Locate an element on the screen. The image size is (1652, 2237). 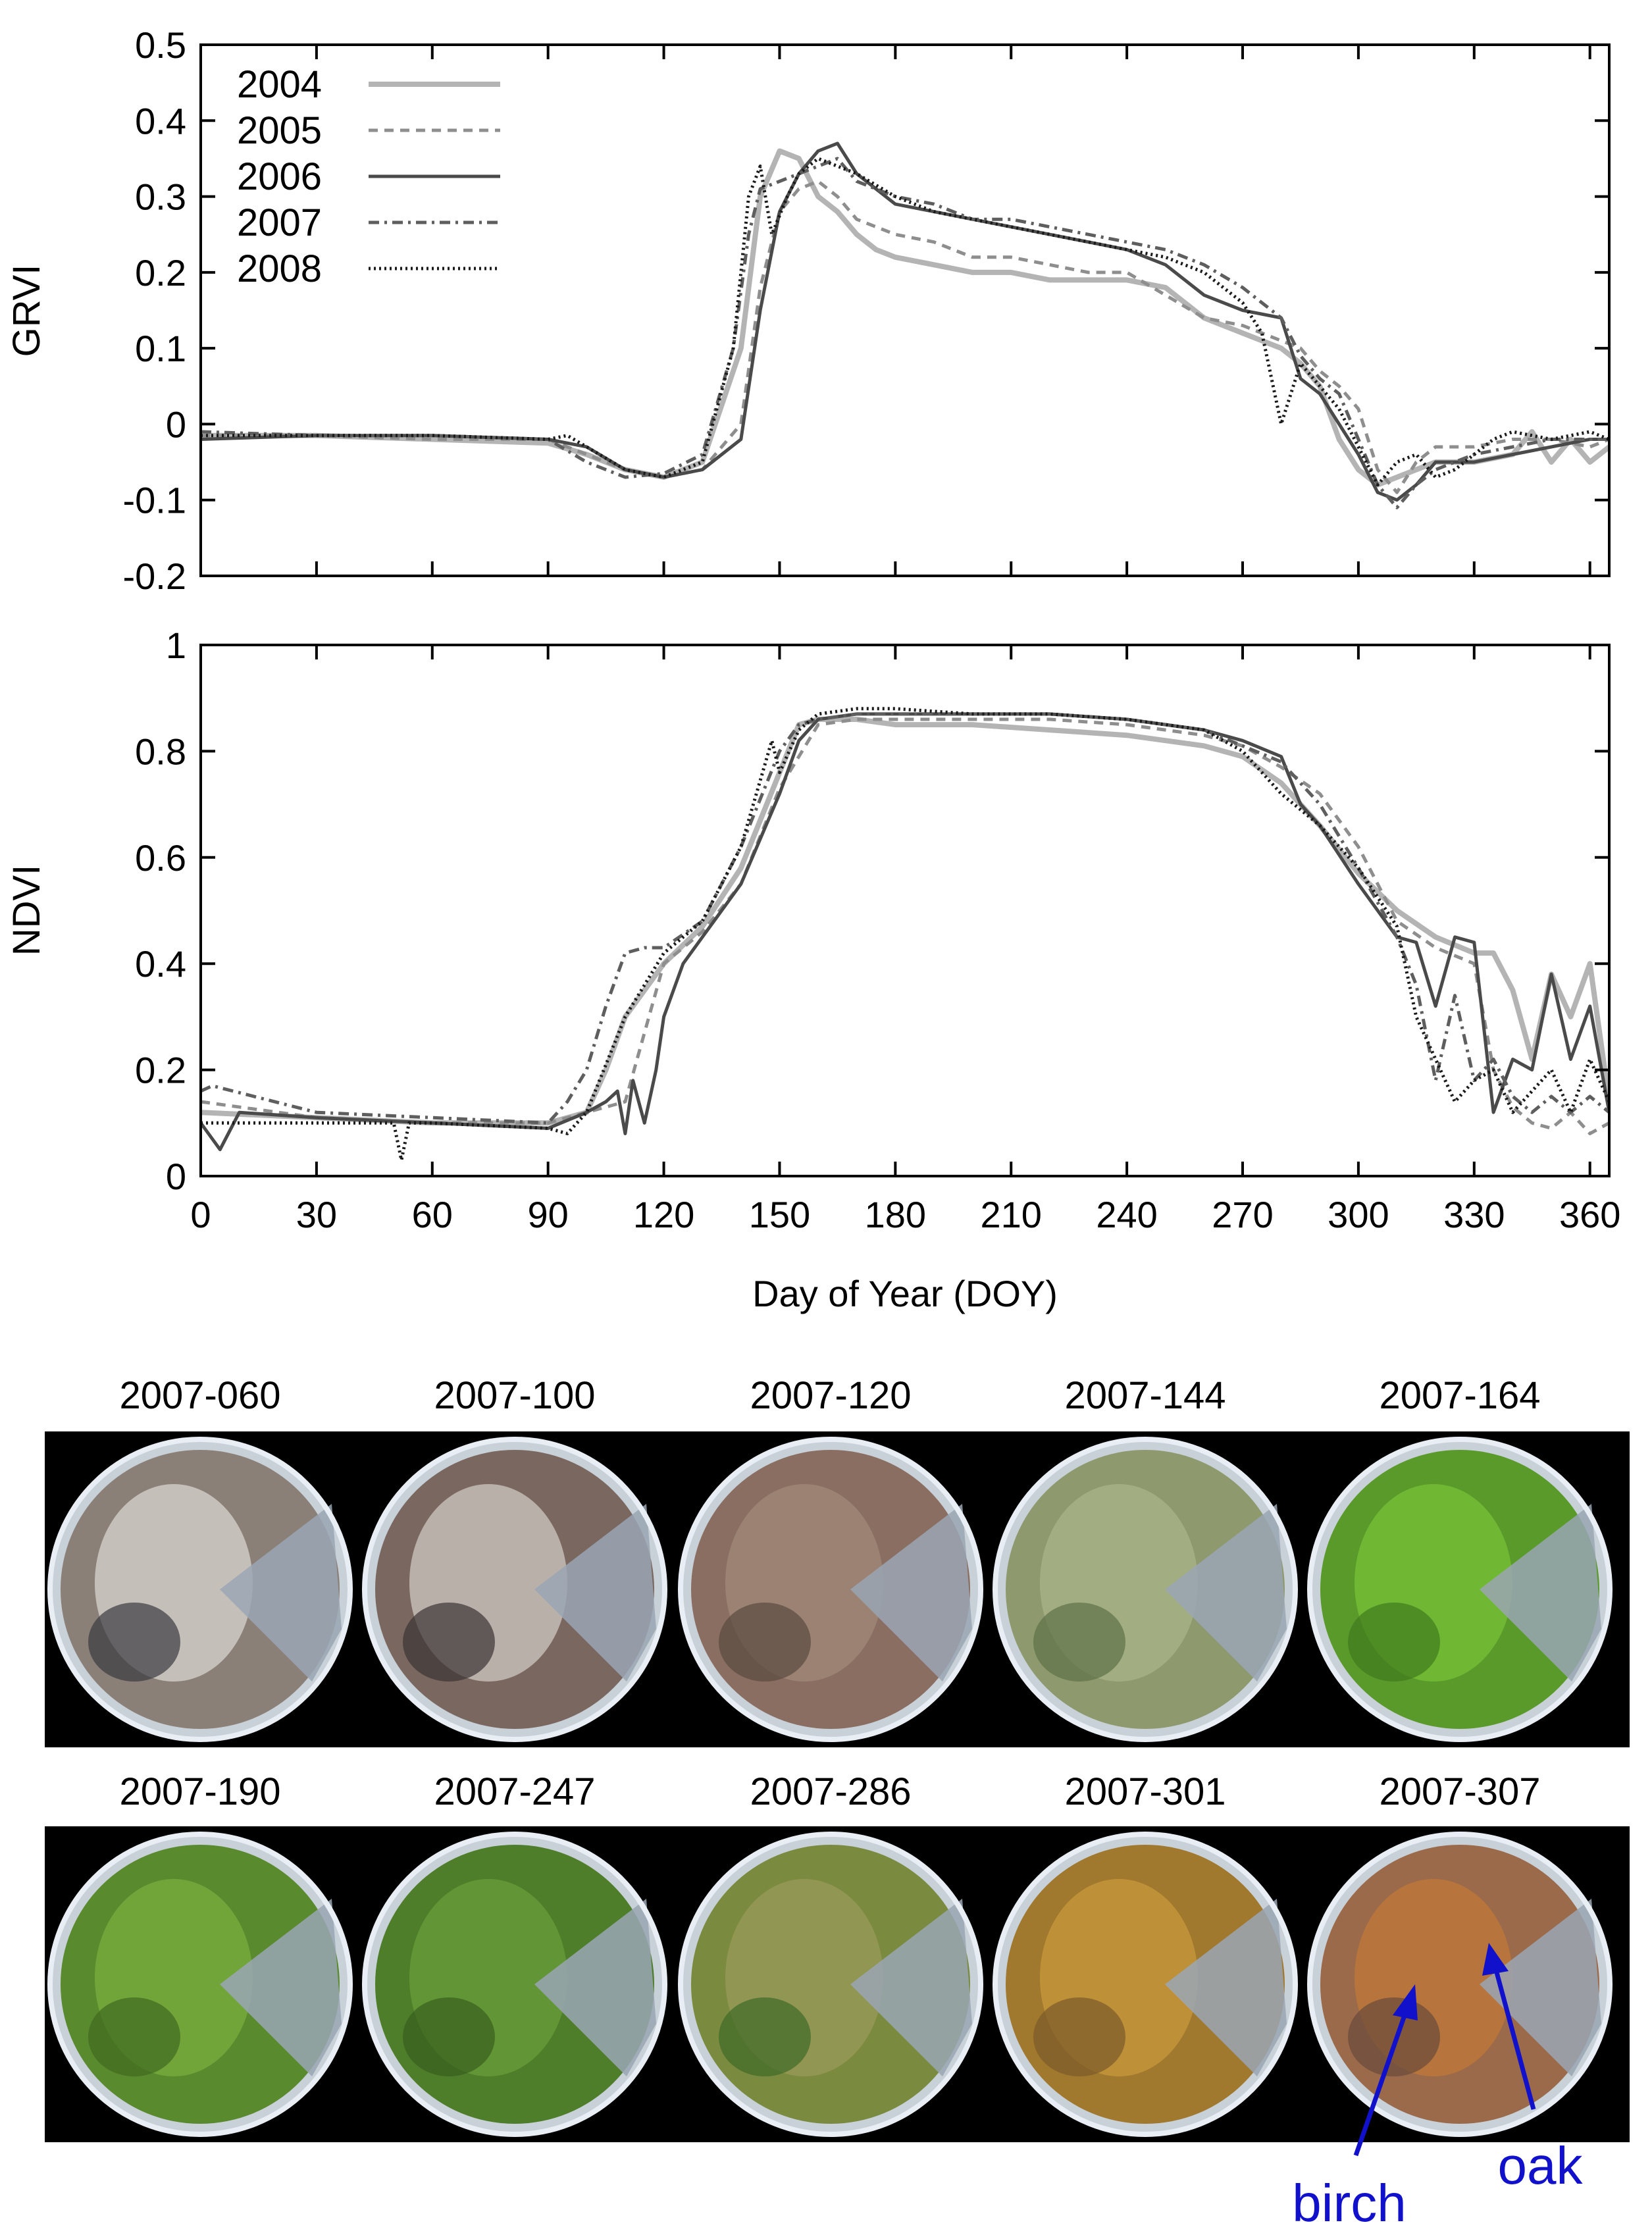
photo-label-2007-247: 2007-247 is located at coordinates (514, 1791).